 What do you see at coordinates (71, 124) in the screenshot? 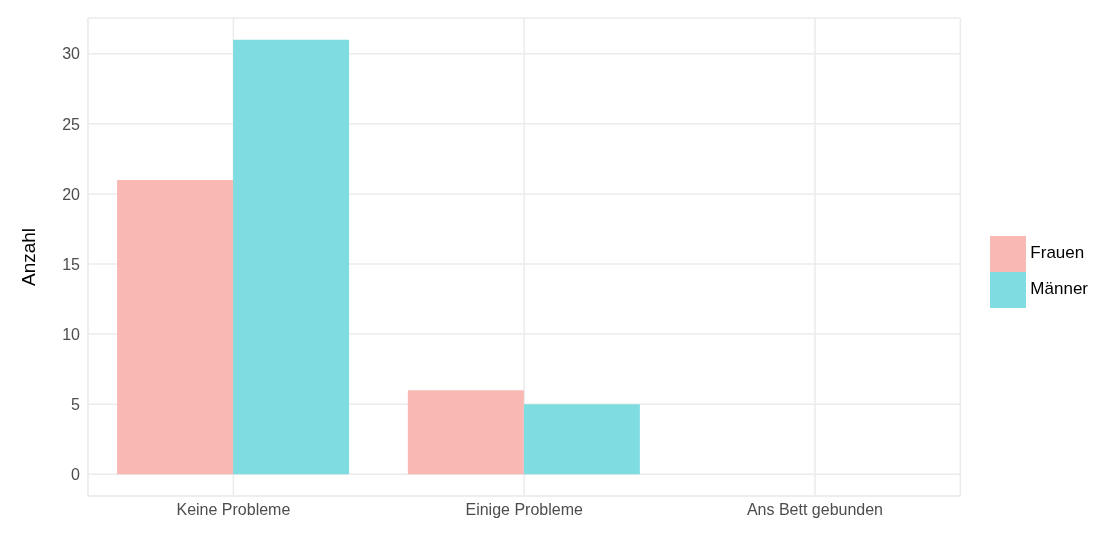
I see `y-tick-label: 25` at bounding box center [71, 124].